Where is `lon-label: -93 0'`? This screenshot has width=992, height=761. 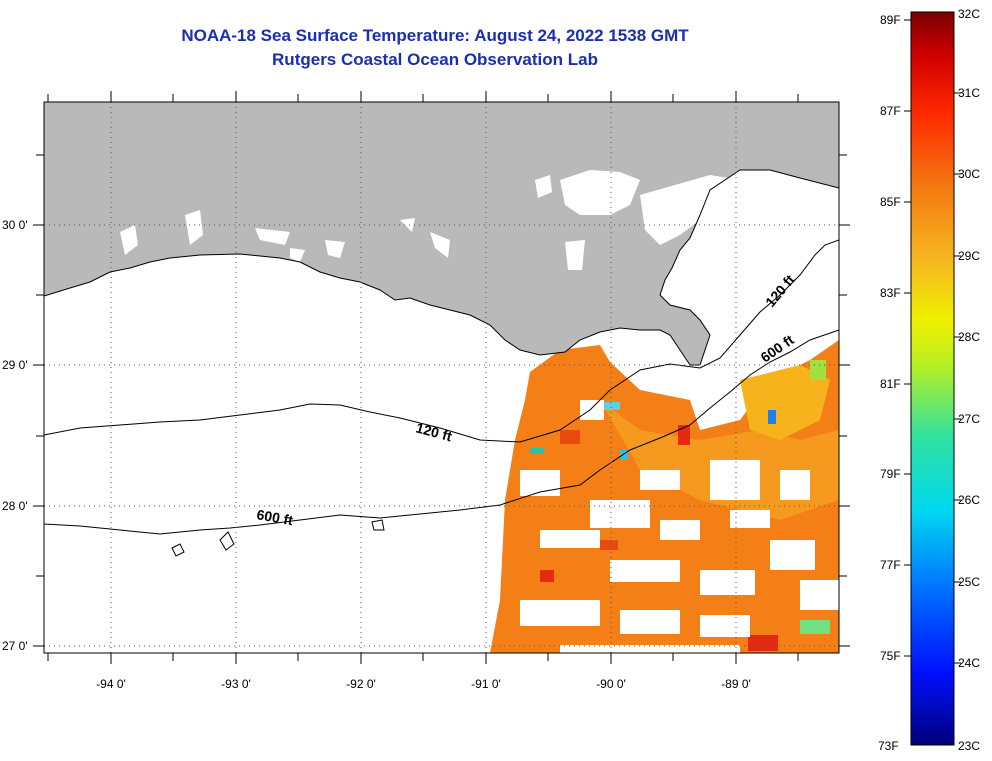 lon-label: -93 0' is located at coordinates (236, 684).